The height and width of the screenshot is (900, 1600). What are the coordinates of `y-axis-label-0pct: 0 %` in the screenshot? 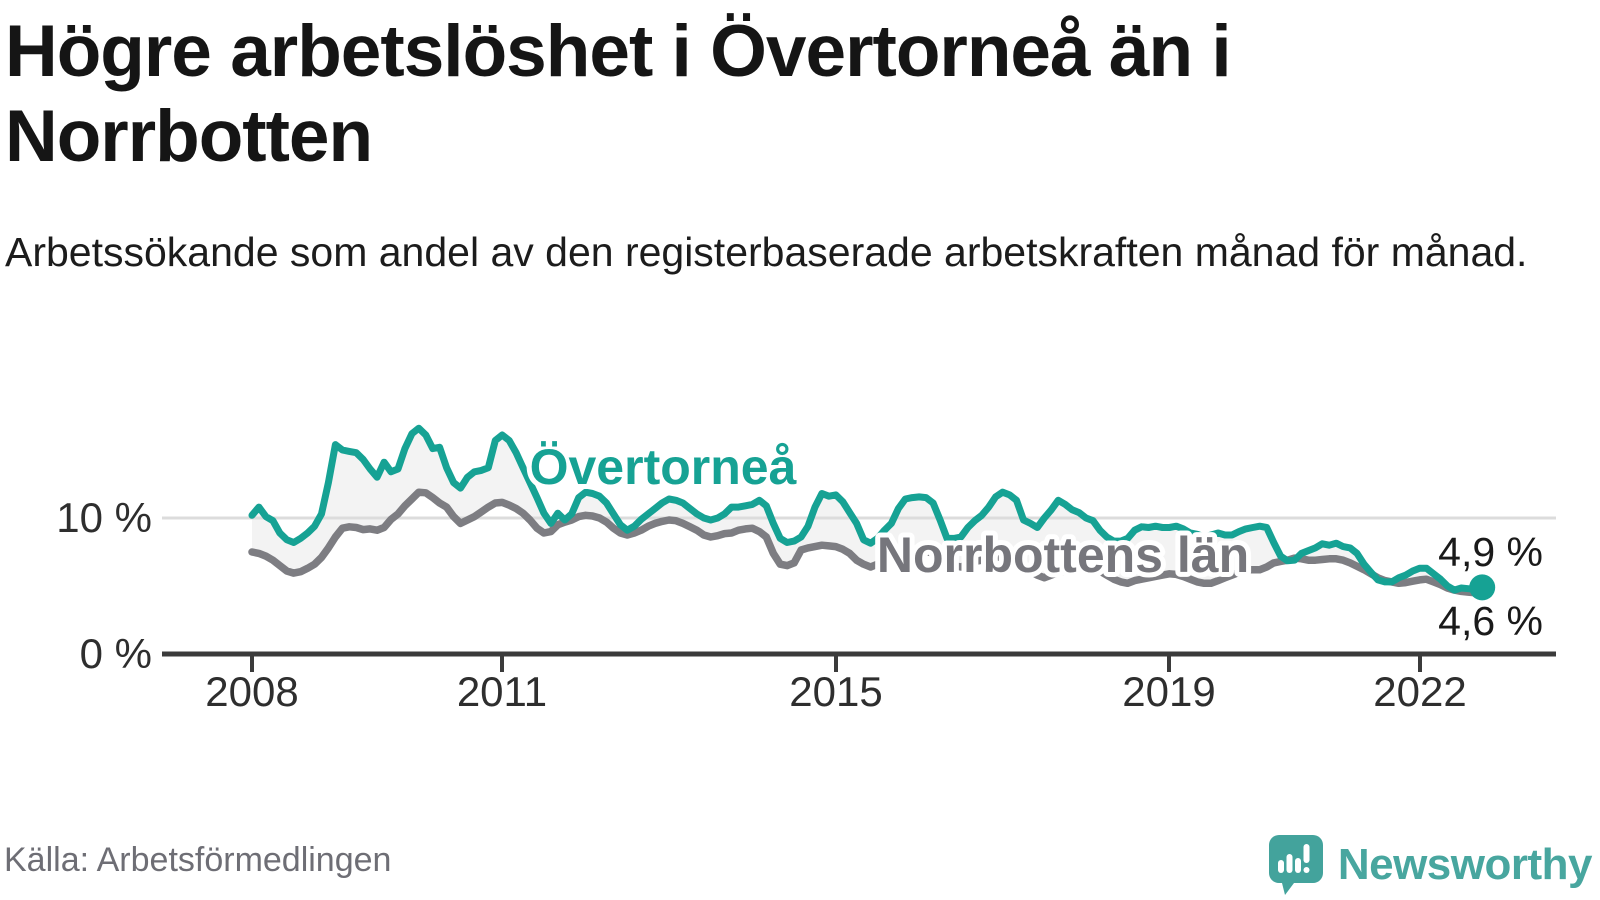 It's located at (116, 653).